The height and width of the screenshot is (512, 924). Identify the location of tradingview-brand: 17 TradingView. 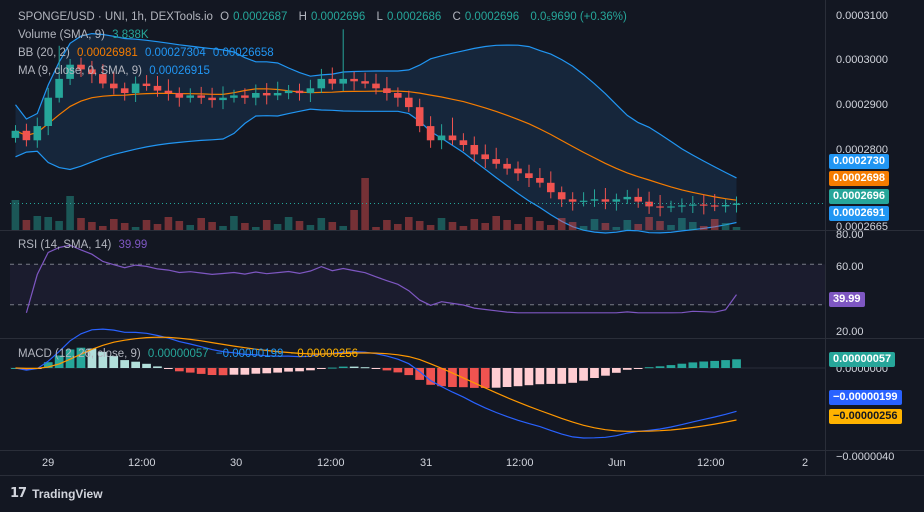
(56, 493).